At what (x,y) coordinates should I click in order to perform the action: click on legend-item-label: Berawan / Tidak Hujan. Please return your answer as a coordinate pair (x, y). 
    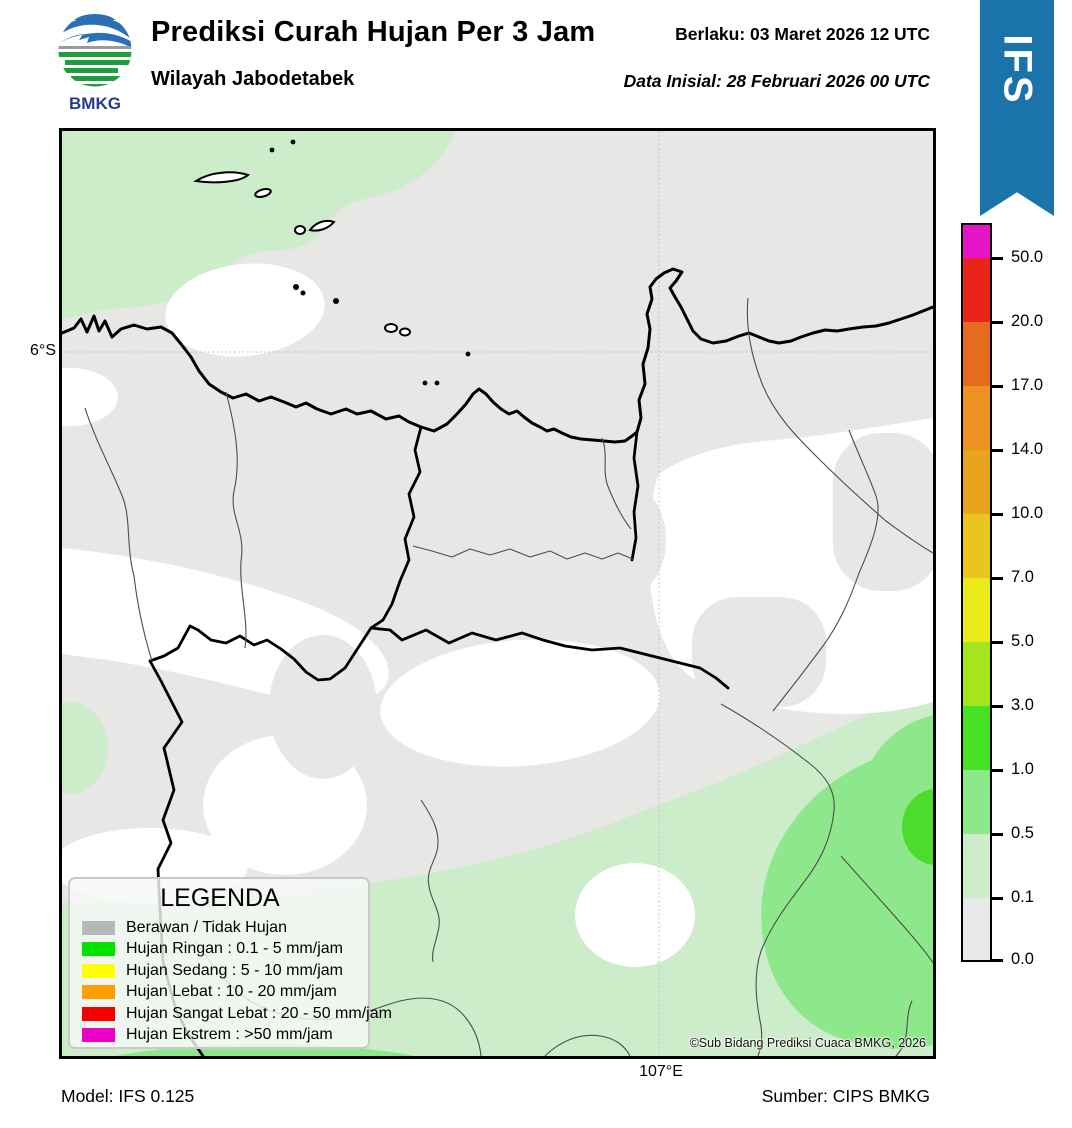
    Looking at the image, I should click on (206, 927).